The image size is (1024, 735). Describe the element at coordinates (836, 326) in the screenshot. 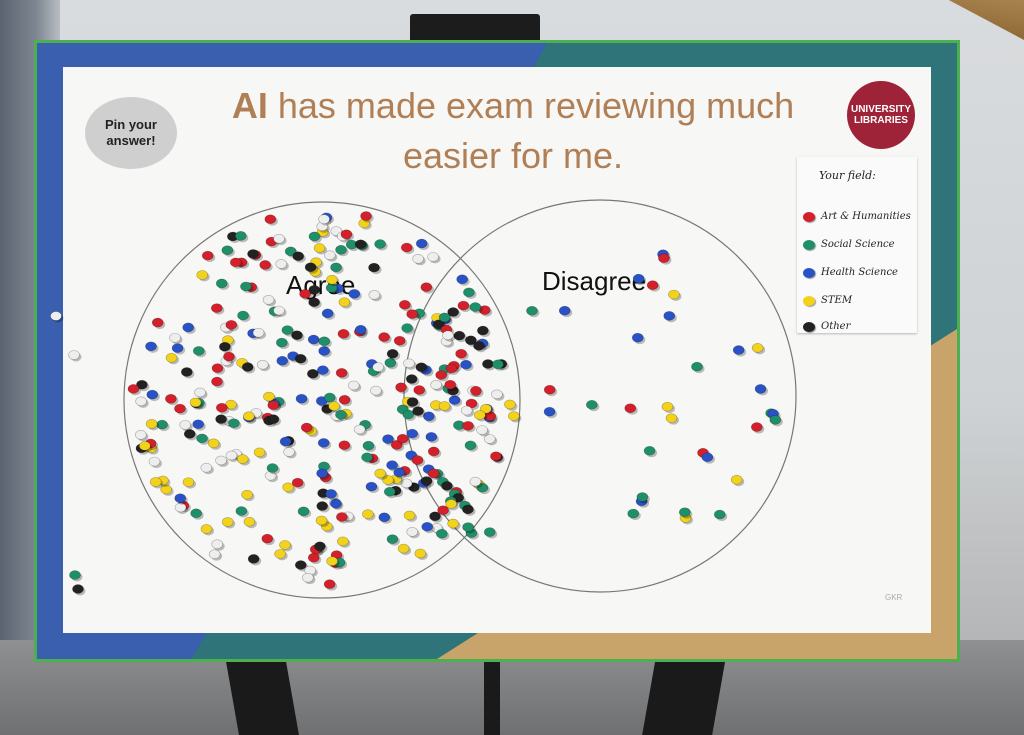

I see `legend-label: Other` at that location.